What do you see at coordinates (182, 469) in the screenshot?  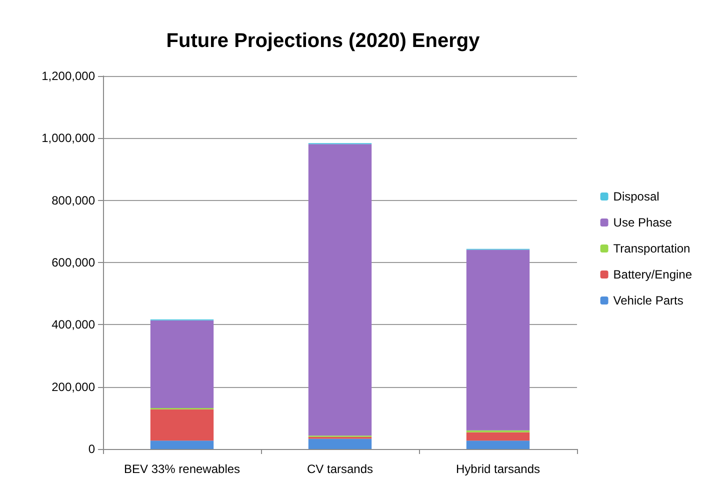 I see `x-tick-label: BEV 33% renewables` at bounding box center [182, 469].